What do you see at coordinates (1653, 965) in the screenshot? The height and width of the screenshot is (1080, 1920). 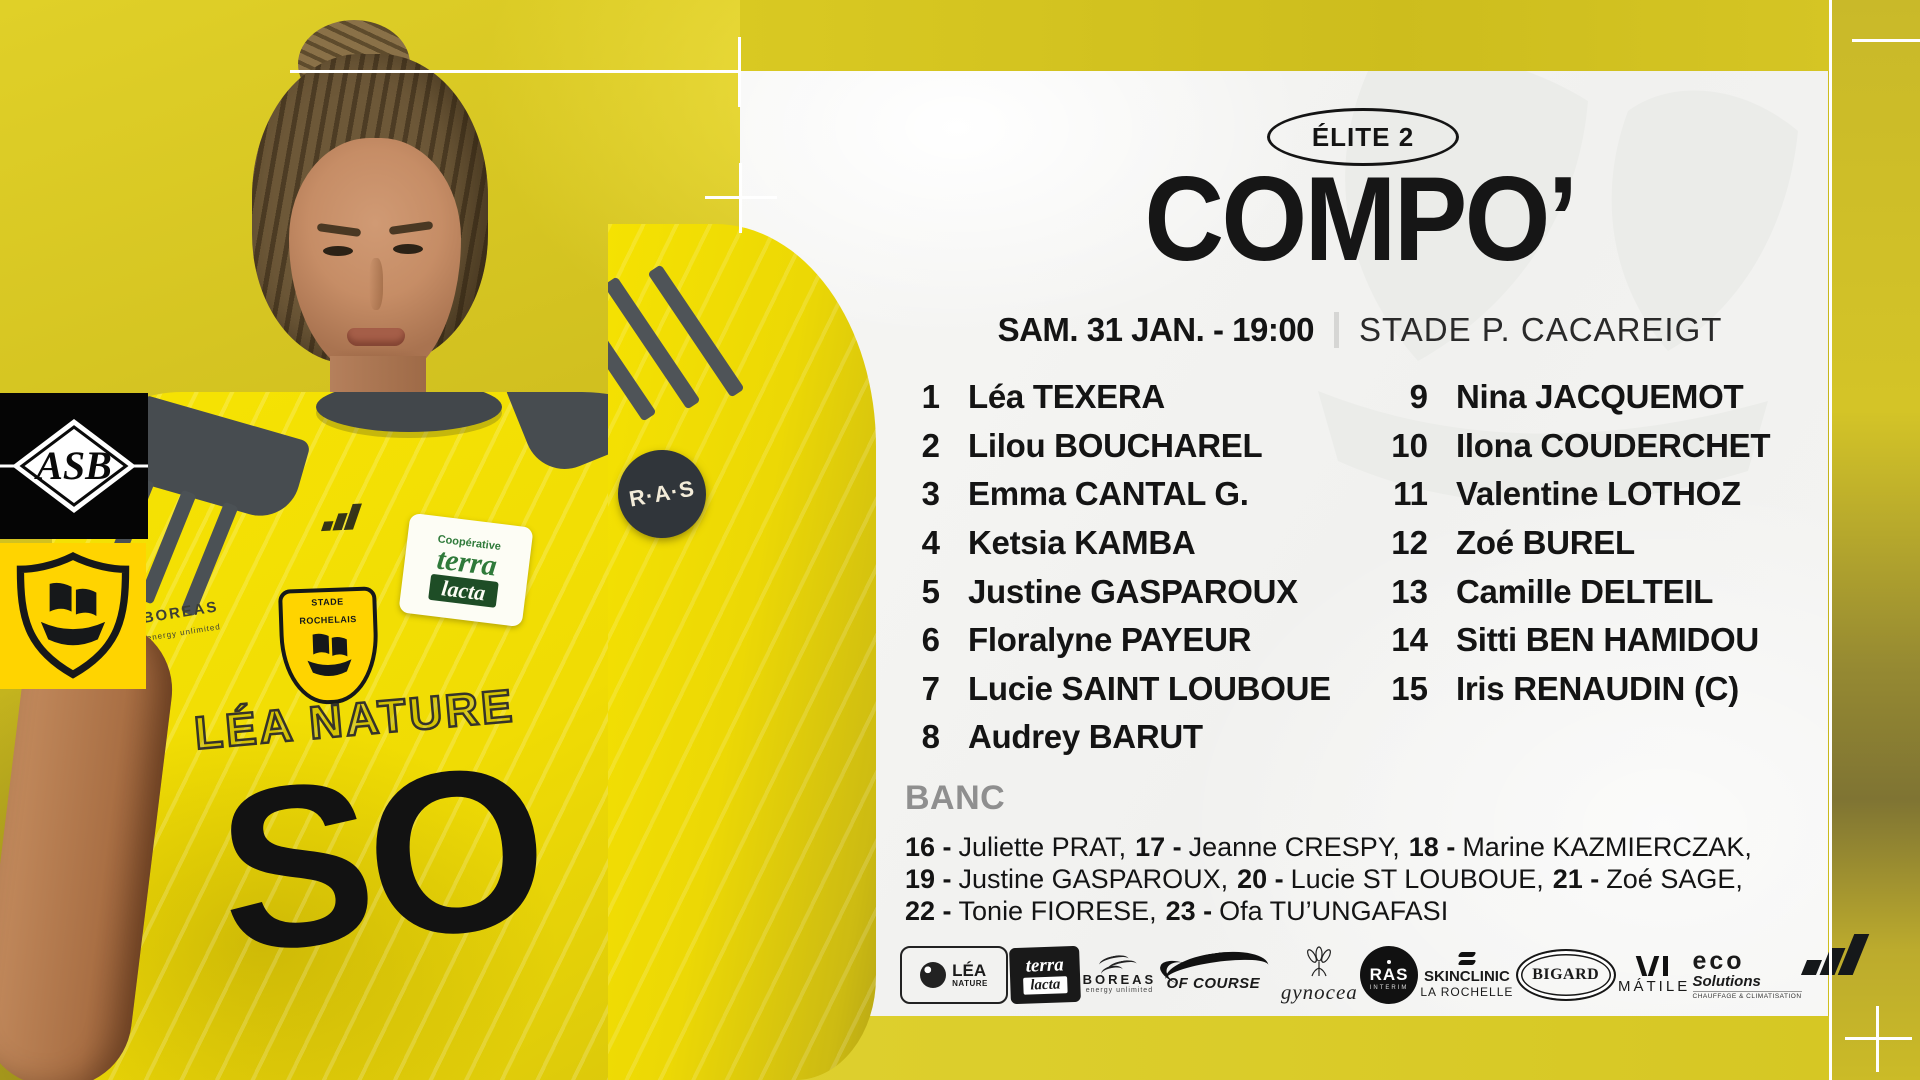 I see `m-mark-icon` at bounding box center [1653, 965].